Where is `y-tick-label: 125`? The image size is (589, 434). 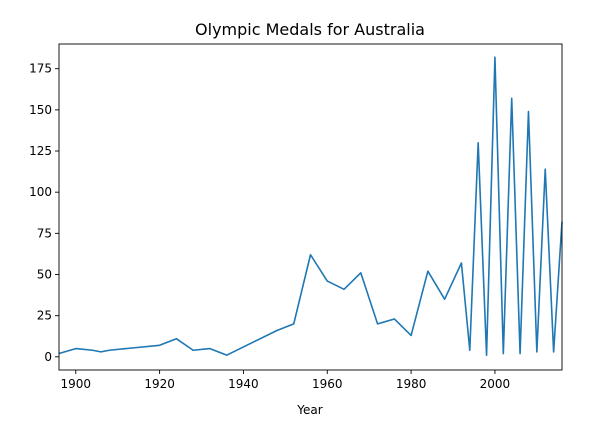
y-tick-label: 125 is located at coordinates (40, 151).